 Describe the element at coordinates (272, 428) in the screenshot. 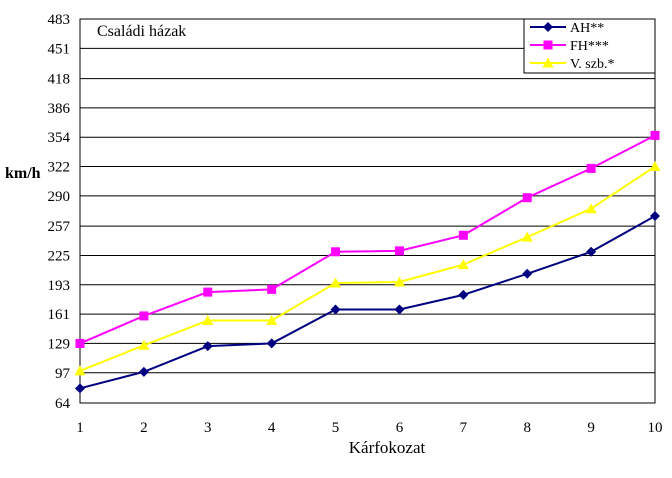

I see `x-tick-label: 4` at that location.